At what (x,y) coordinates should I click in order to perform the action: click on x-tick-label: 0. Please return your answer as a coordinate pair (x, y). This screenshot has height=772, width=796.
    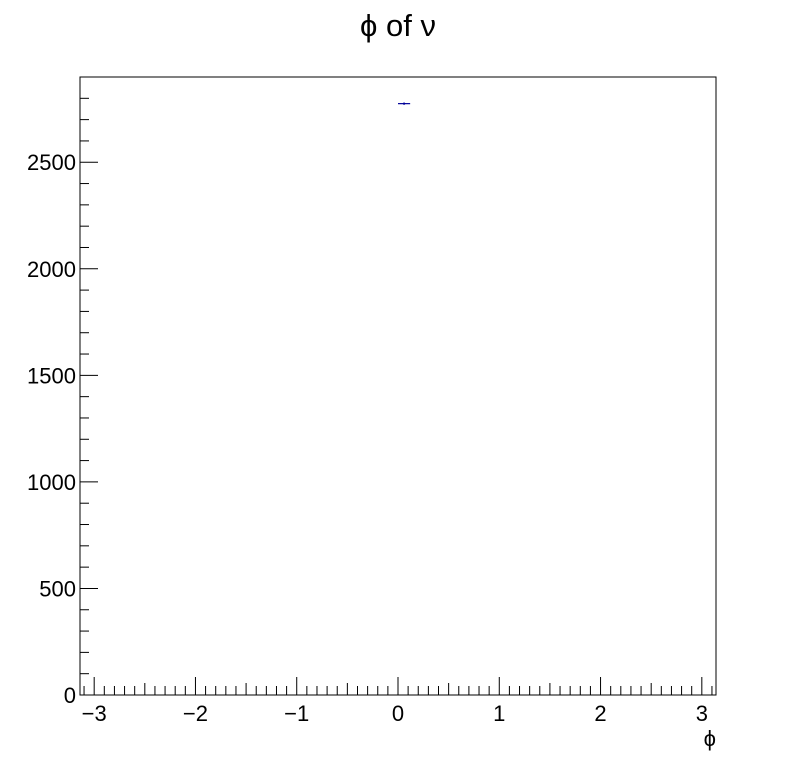
    Looking at the image, I should click on (398, 713).